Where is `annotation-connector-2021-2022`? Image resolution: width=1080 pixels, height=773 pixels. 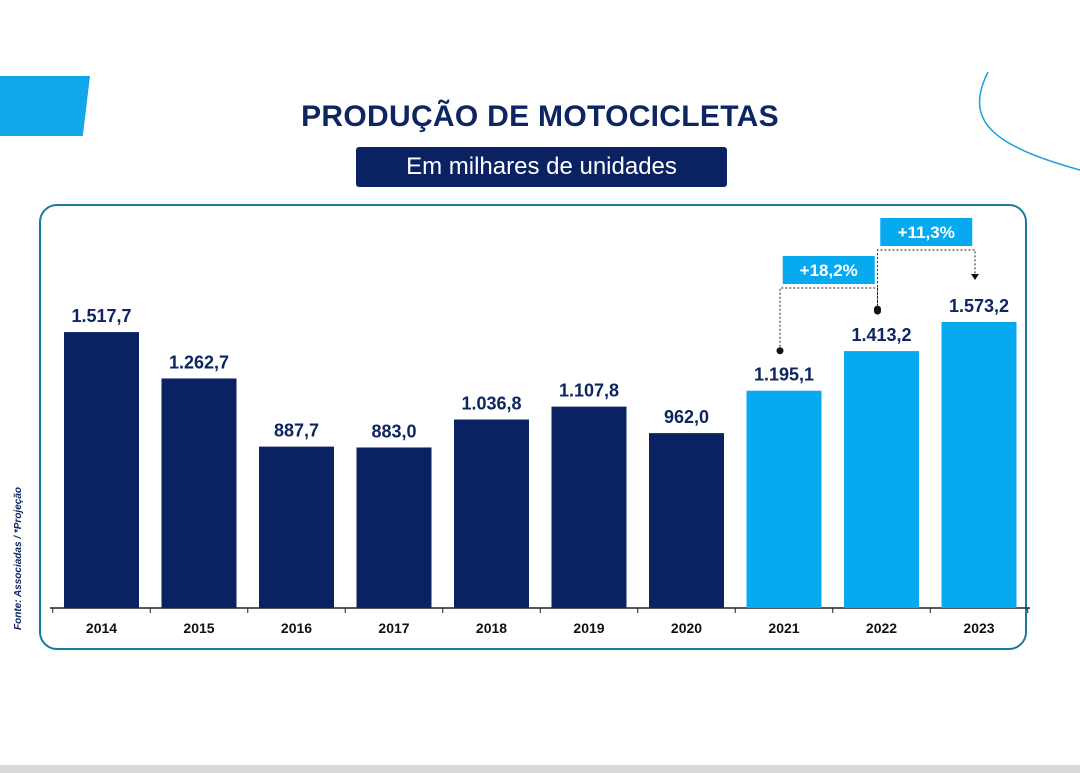
annotation-connector-2021-2022 is located at coordinates (828, 319).